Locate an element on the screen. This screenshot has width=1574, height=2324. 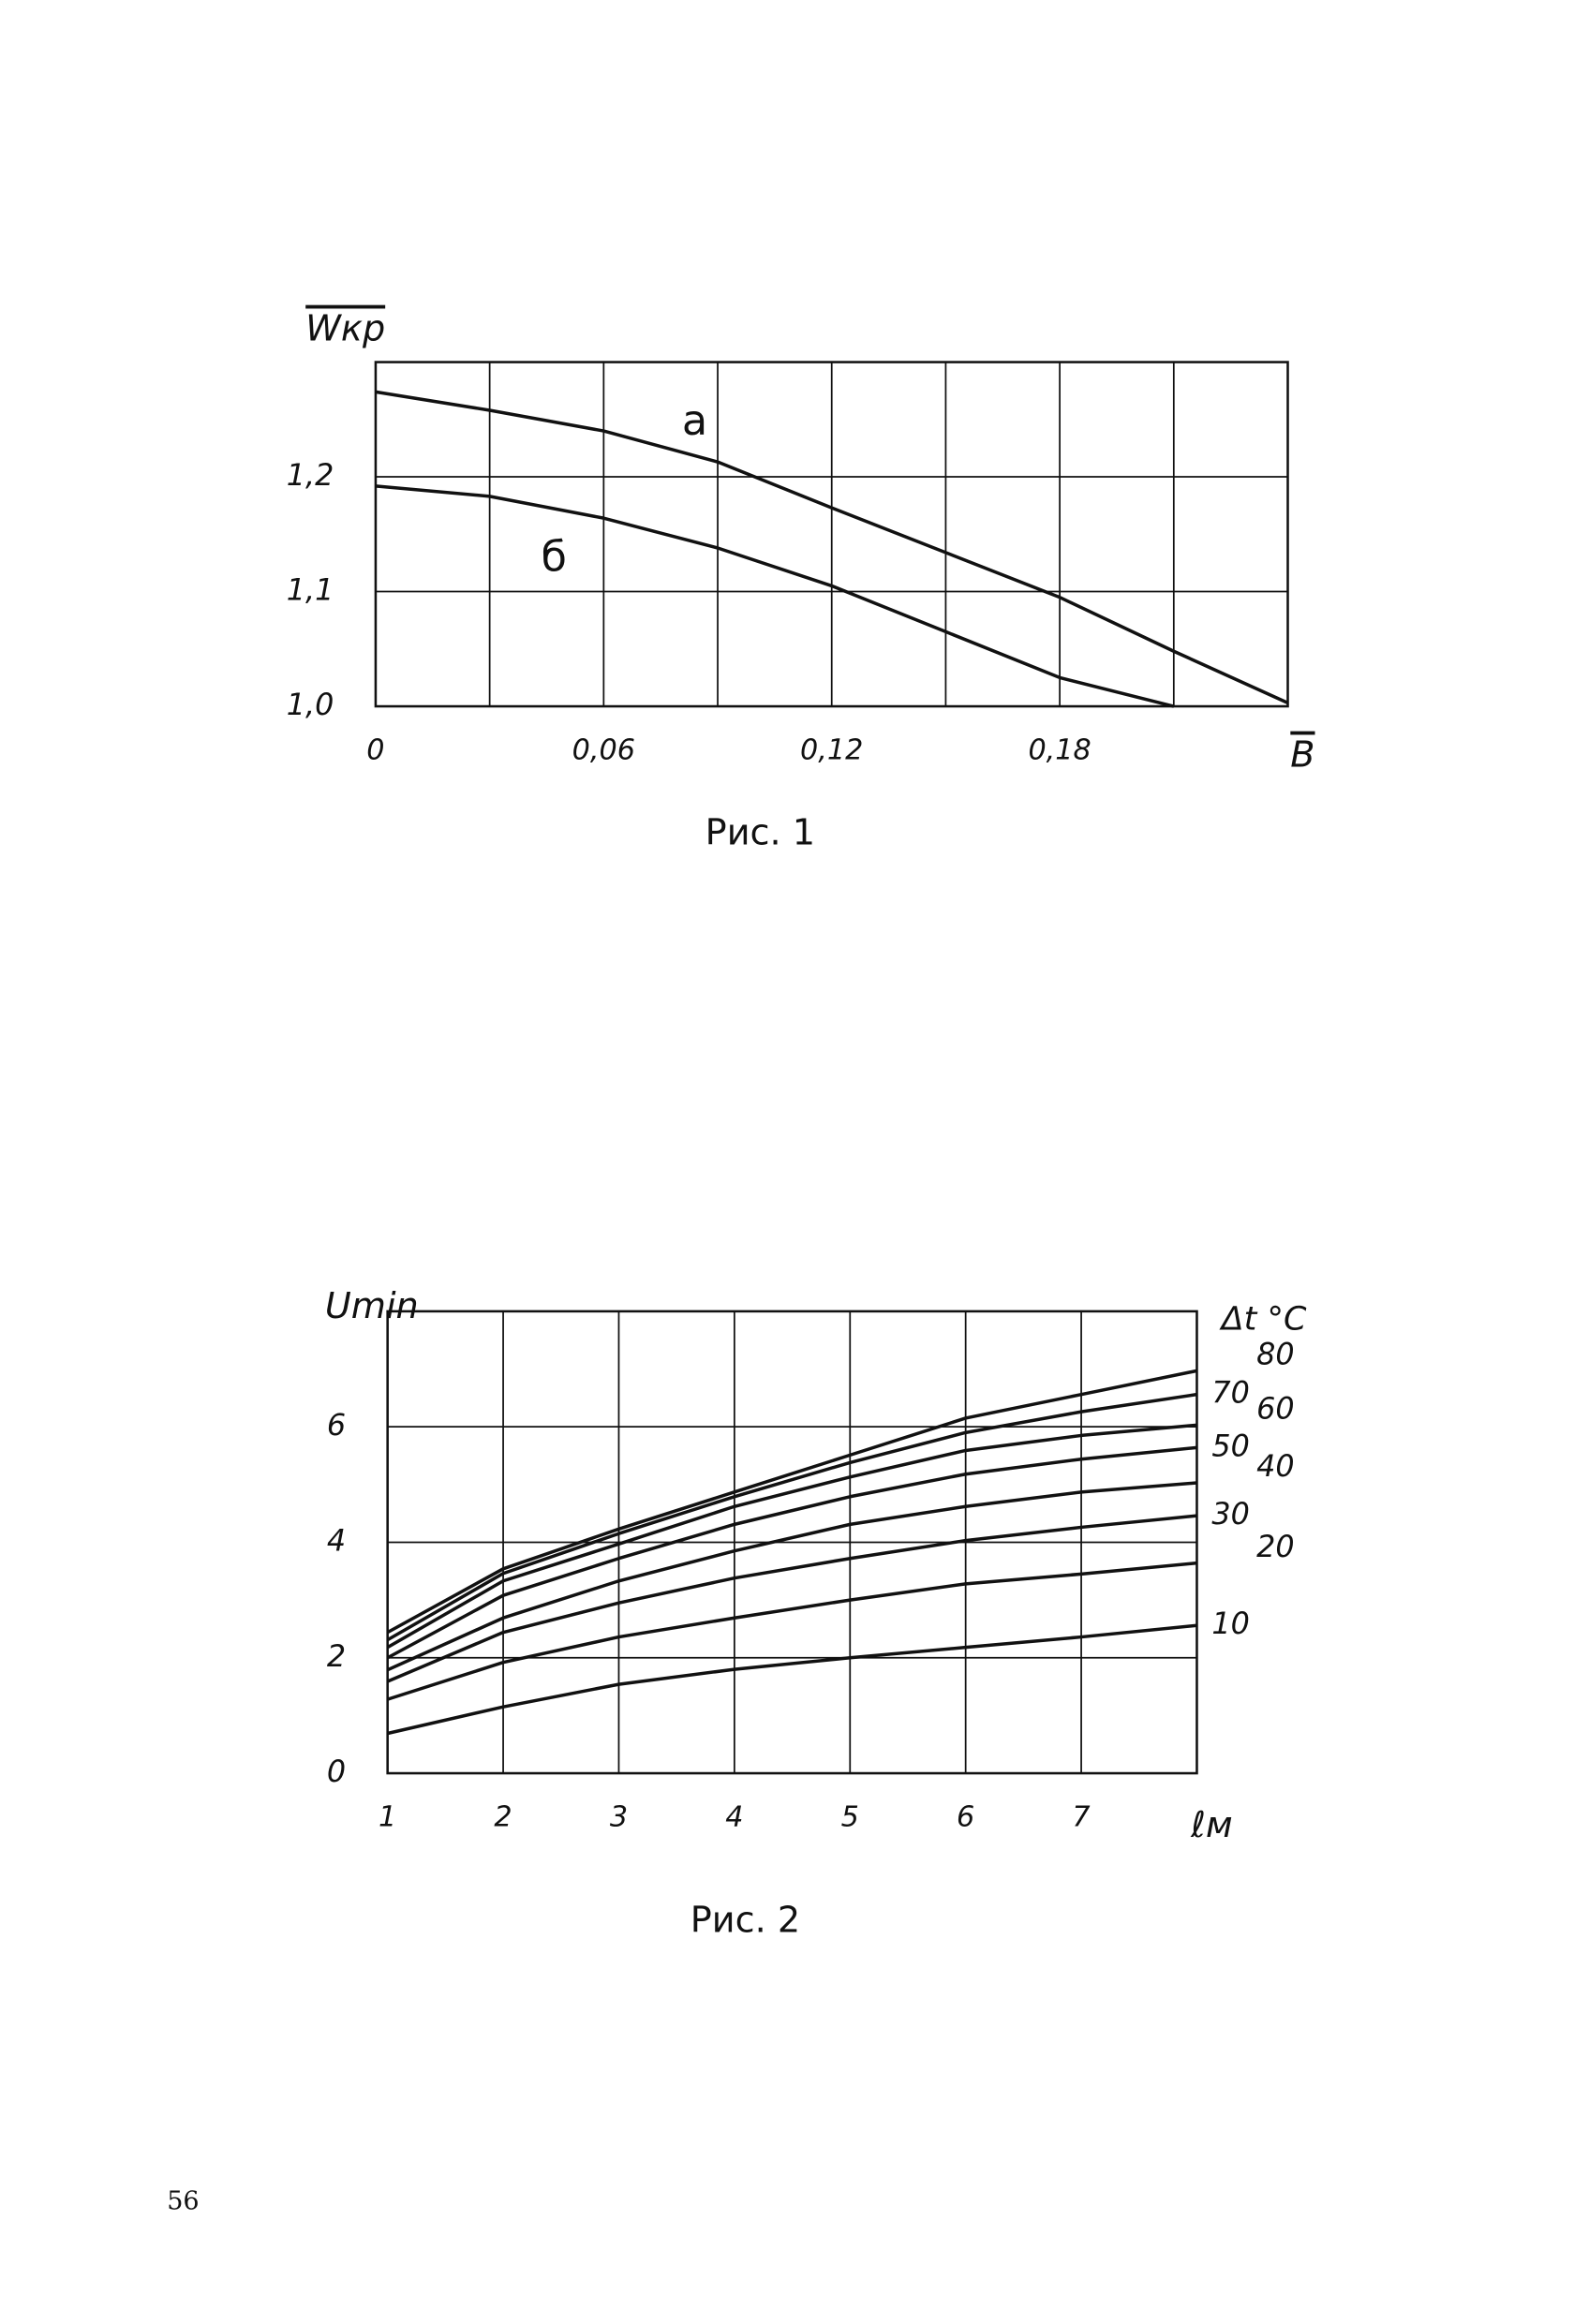
x-tick-label: 4 is located at coordinates (734, 1817).